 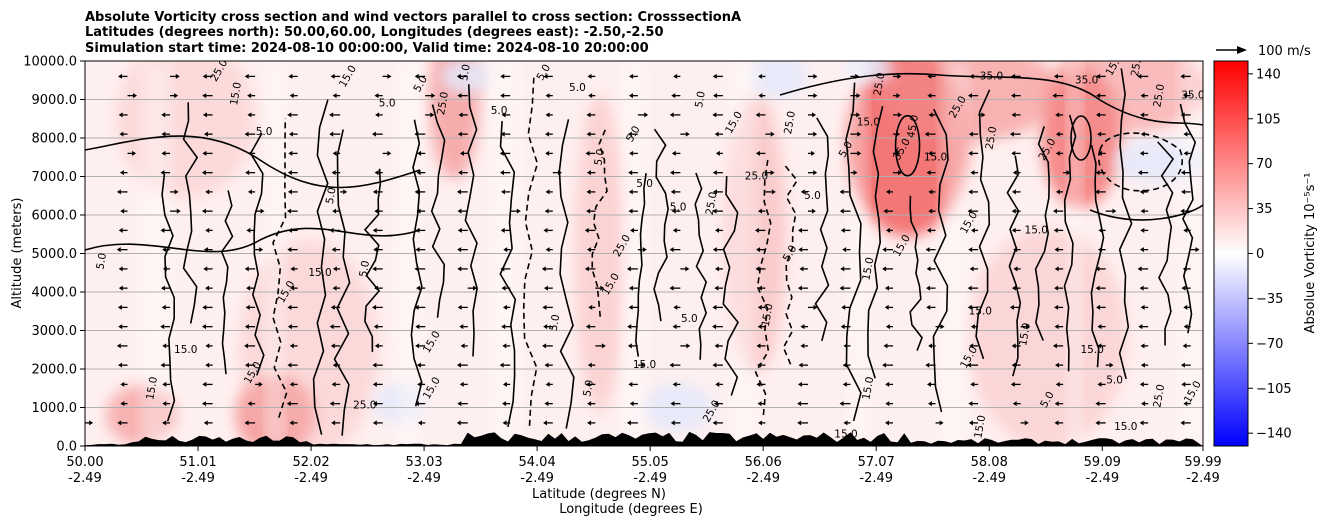 What do you see at coordinates (1274, 434) in the screenshot?
I see `colorbar-tick-label: −140` at bounding box center [1274, 434].